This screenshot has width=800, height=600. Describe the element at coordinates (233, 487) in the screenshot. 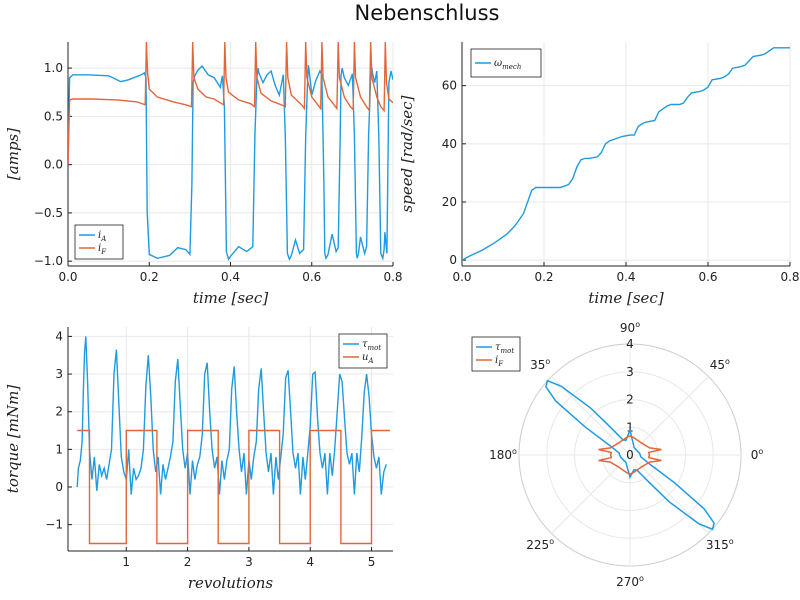

I see `series-line-ua` at that location.